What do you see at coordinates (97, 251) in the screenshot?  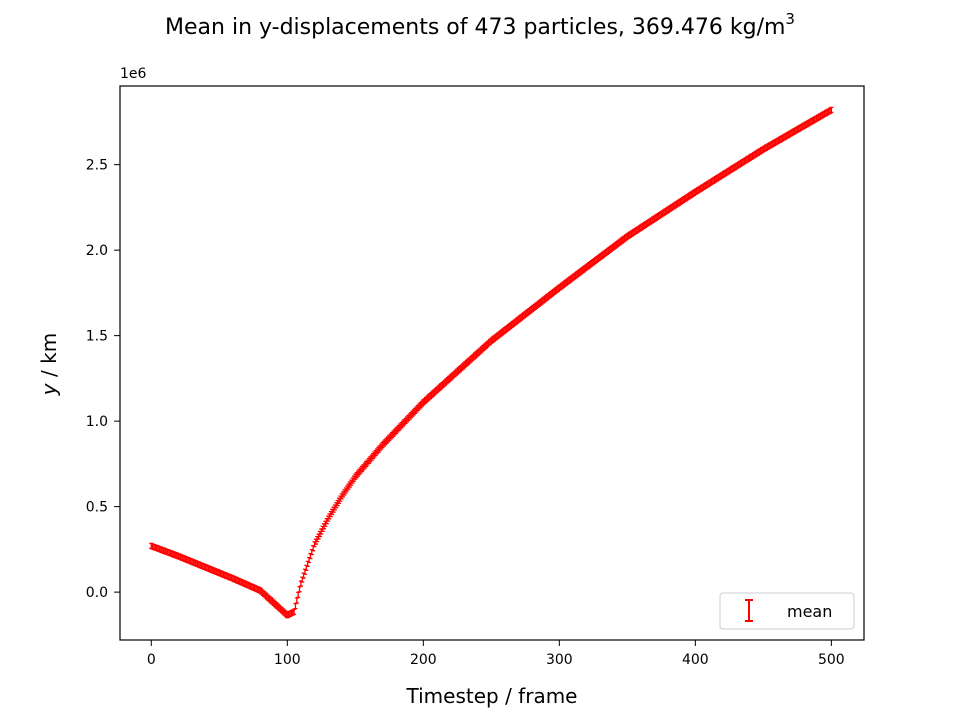 I see `y-tick-label: 2.0` at bounding box center [97, 251].